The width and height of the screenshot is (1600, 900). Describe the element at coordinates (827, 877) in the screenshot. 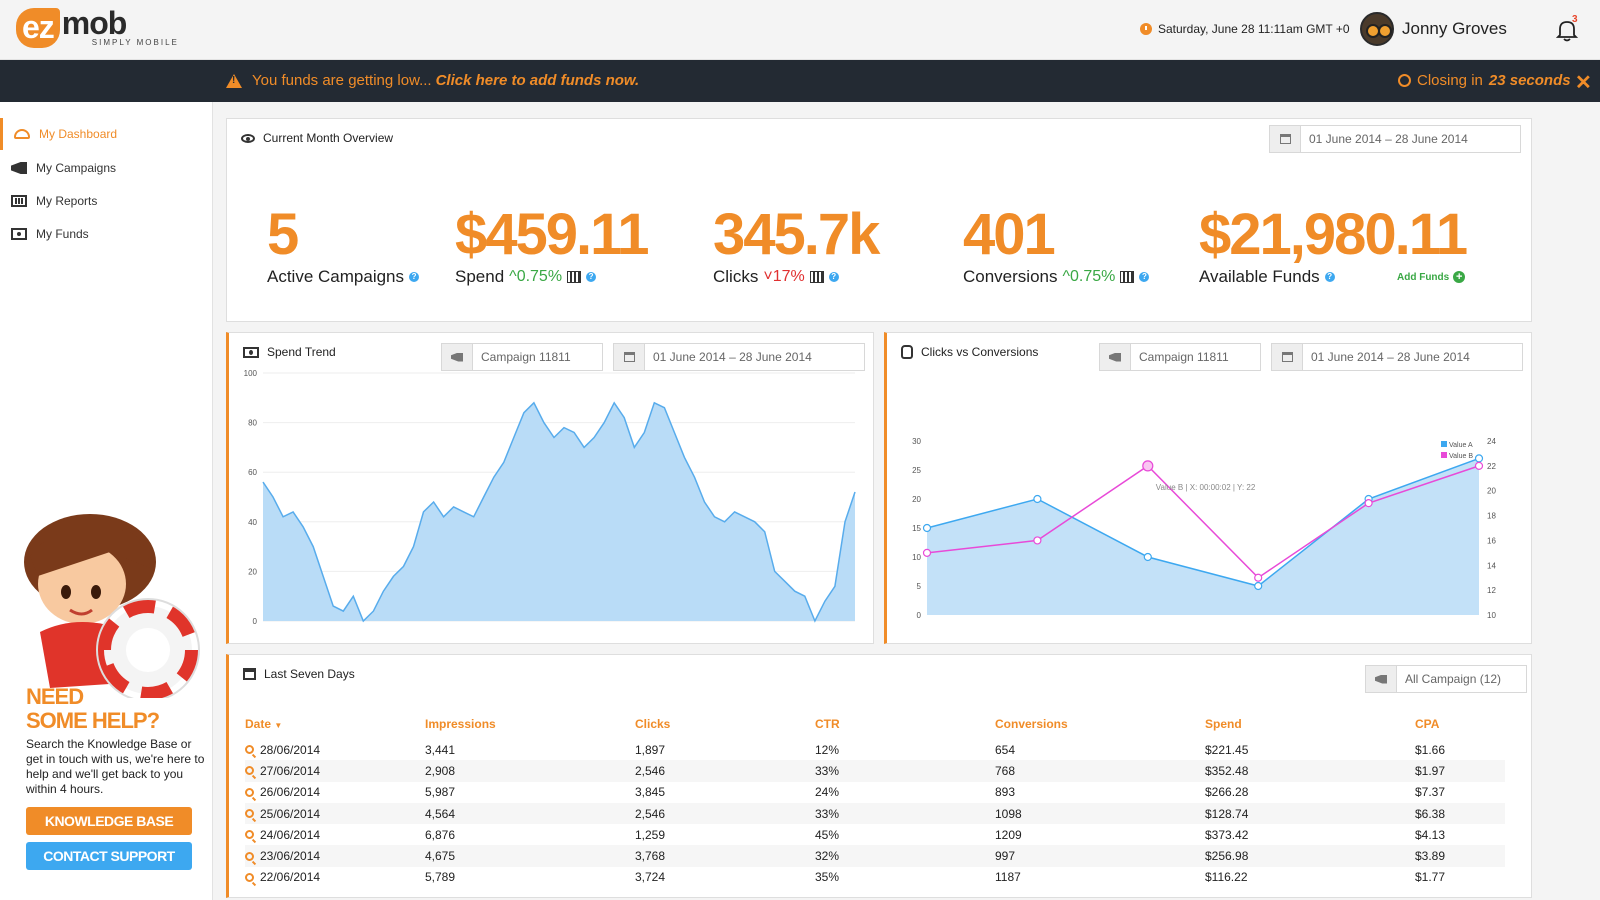

I see `table-cell: 35%` at that location.